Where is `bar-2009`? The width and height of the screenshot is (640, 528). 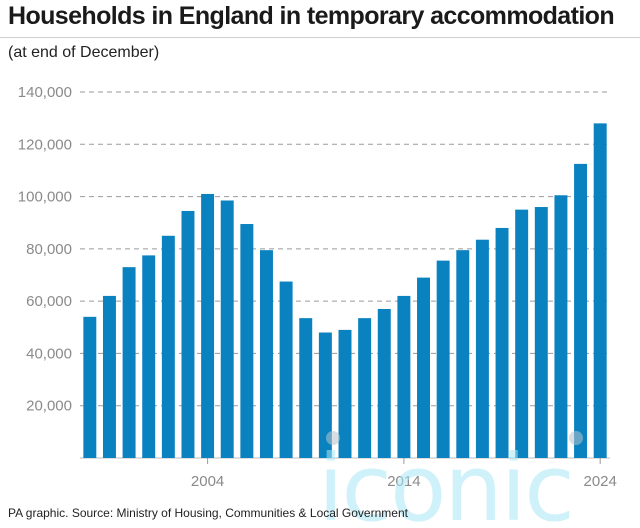 bar-2009 is located at coordinates (305, 388).